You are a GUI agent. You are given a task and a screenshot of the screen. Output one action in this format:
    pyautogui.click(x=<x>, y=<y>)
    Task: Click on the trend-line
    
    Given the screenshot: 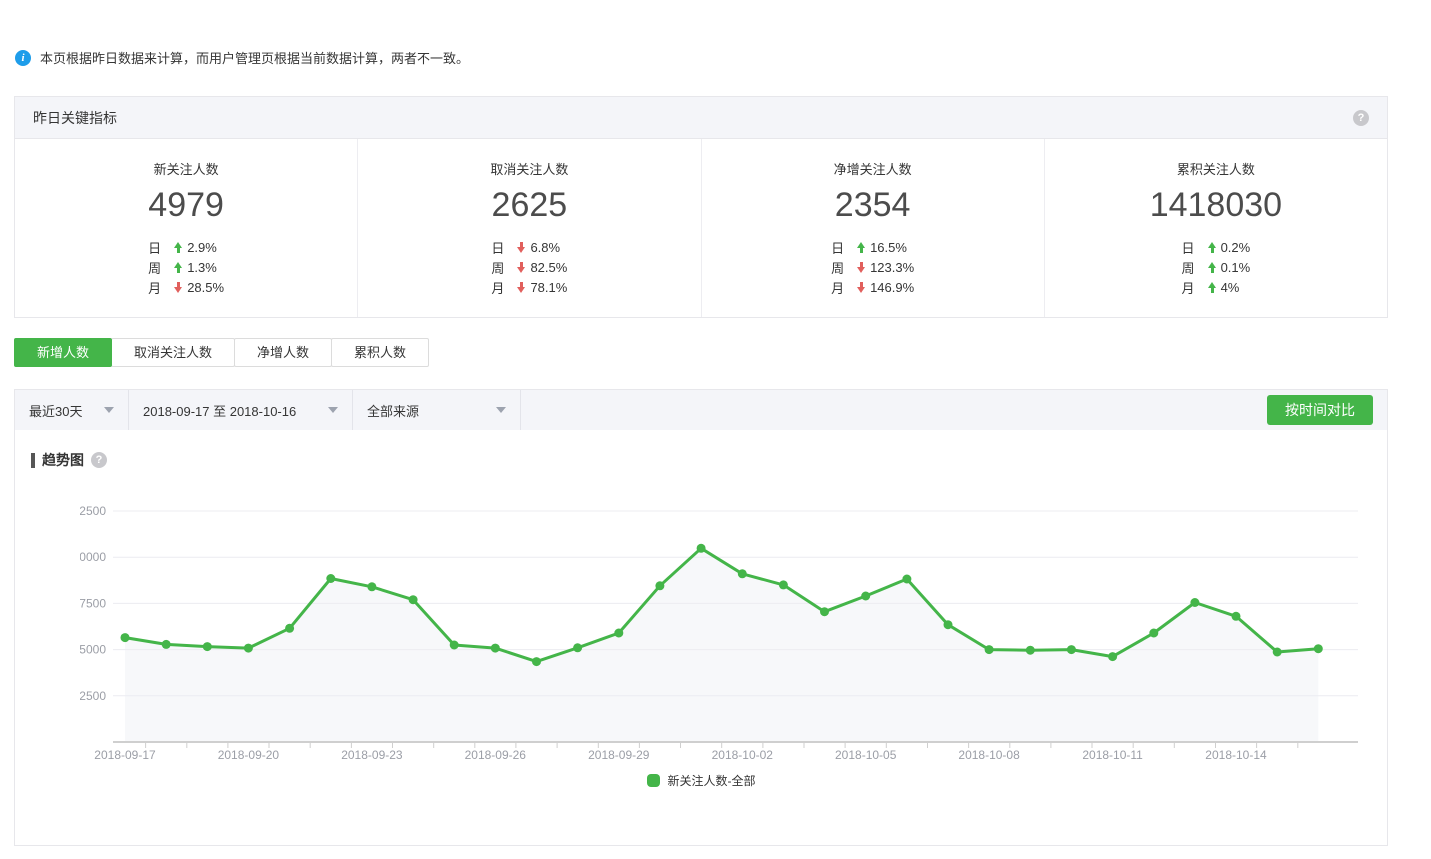 What is the action you would take?
    pyautogui.click(x=721, y=605)
    